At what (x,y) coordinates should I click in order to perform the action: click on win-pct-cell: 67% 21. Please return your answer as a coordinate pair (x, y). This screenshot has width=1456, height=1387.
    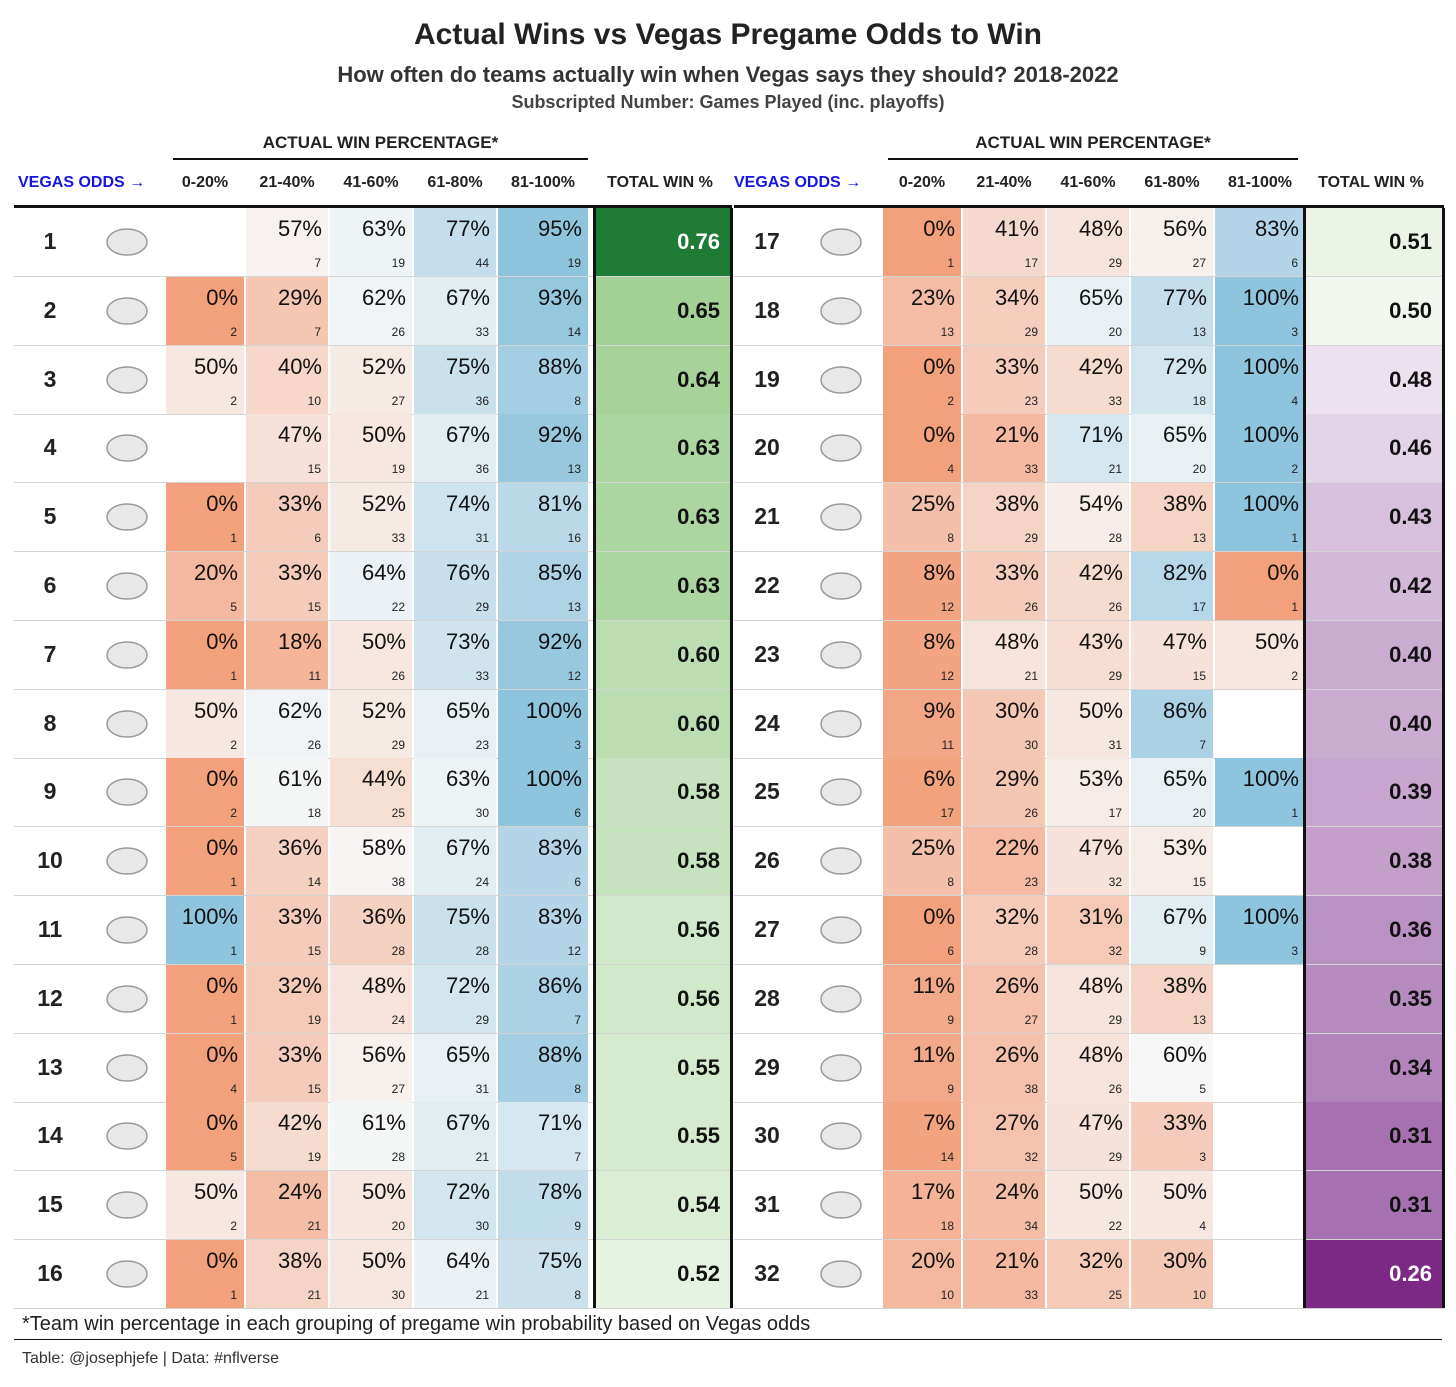
    Looking at the image, I should click on (455, 1136).